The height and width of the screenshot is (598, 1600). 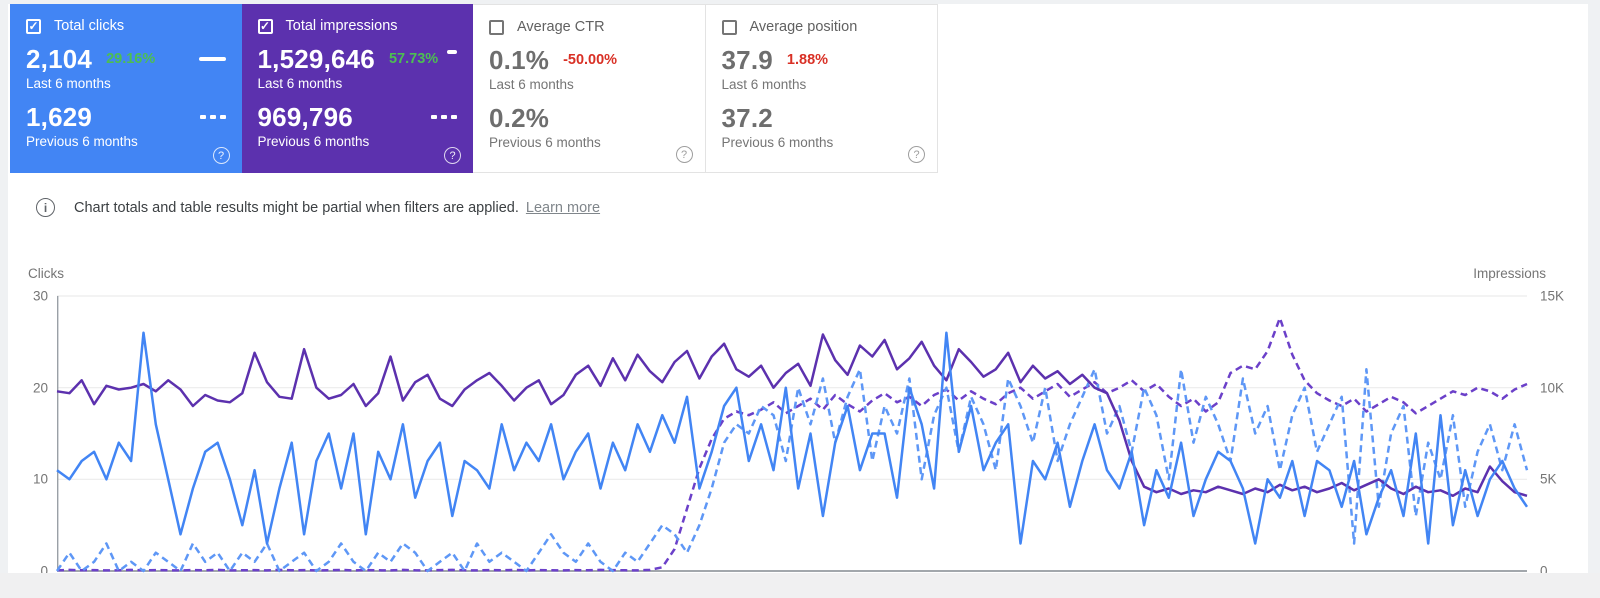 I want to click on card-label: Average position, so click(x=803, y=27).